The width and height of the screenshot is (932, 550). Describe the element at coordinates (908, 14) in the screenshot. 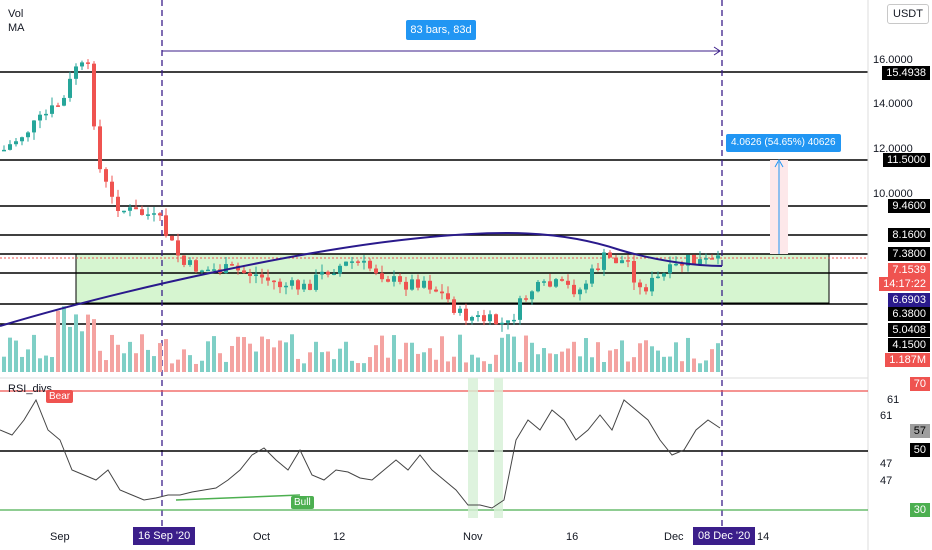

I see `currency-button: USDT` at that location.